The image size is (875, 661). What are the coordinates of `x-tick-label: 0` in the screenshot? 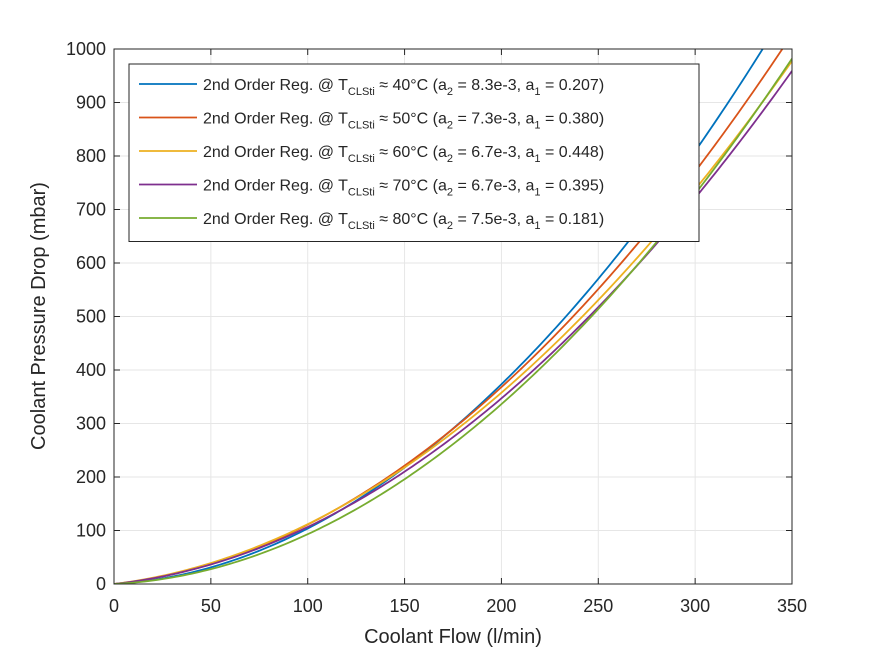 It's located at (114, 606).